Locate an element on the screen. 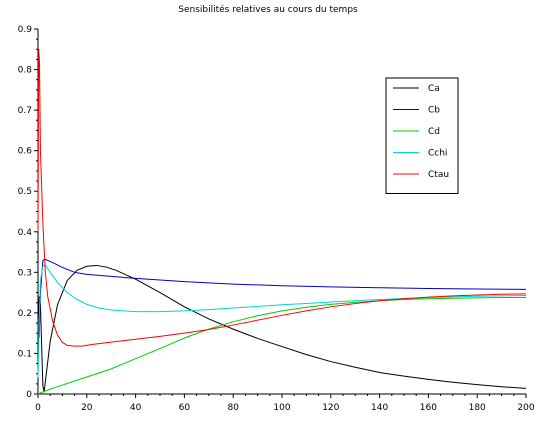  legend-label-ca: Ca is located at coordinates (434, 89).